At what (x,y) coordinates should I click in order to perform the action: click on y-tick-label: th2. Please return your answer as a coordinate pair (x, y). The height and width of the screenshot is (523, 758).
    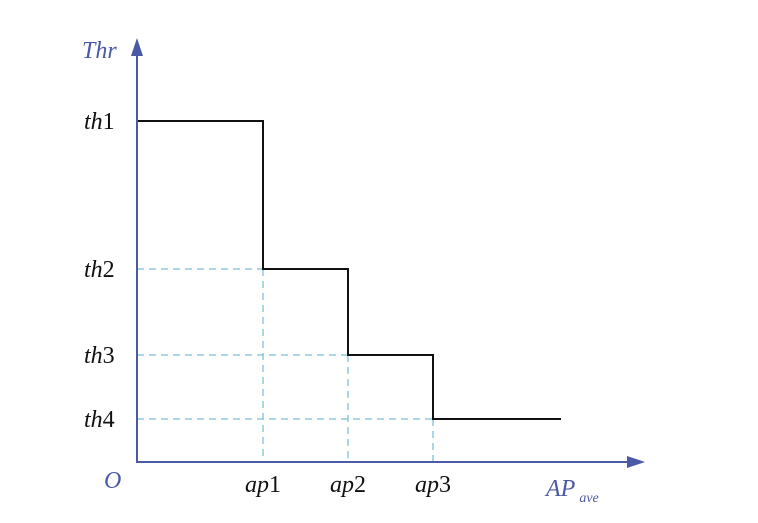
    Looking at the image, I should click on (99, 270).